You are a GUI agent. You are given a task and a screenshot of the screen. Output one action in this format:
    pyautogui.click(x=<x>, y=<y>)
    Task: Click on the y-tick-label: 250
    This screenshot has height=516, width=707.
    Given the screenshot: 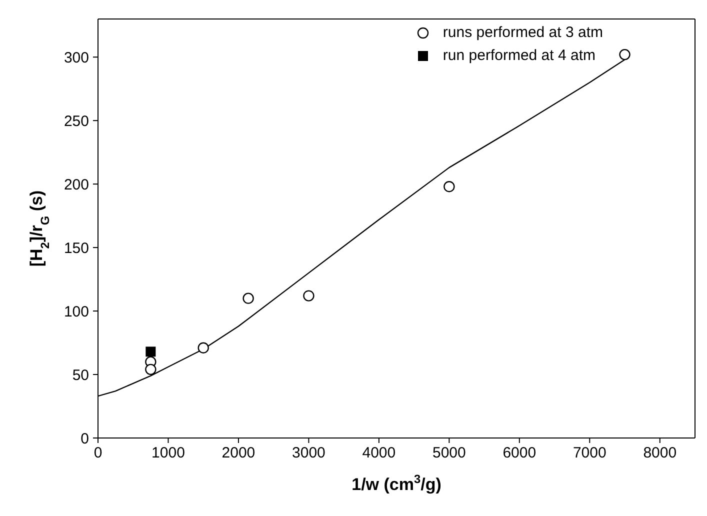 What is the action you would take?
    pyautogui.click(x=76, y=121)
    